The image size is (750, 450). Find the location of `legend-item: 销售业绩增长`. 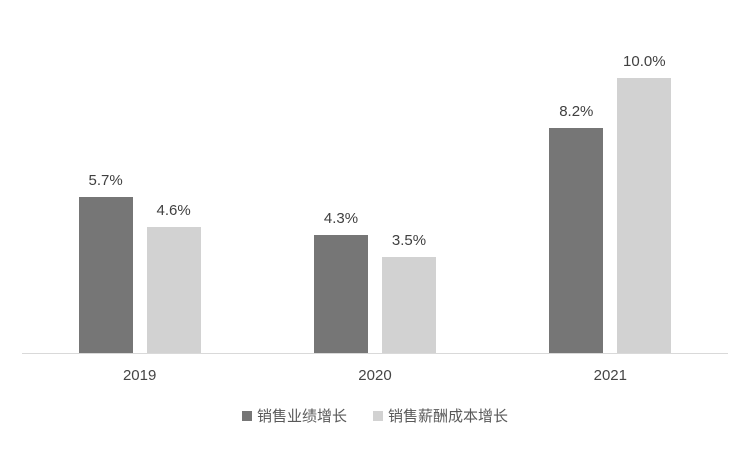

legend-item: 销售业绩增长 is located at coordinates (294, 415).